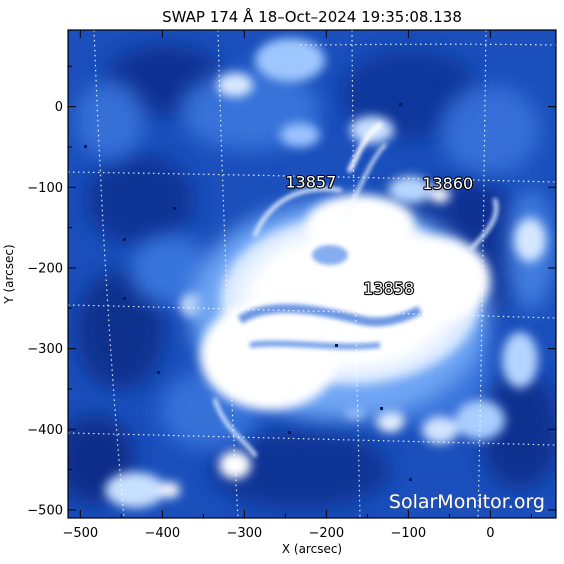 The height and width of the screenshot is (564, 564). Describe the element at coordinates (80, 533) in the screenshot. I see `x-tick-label: −500` at that location.